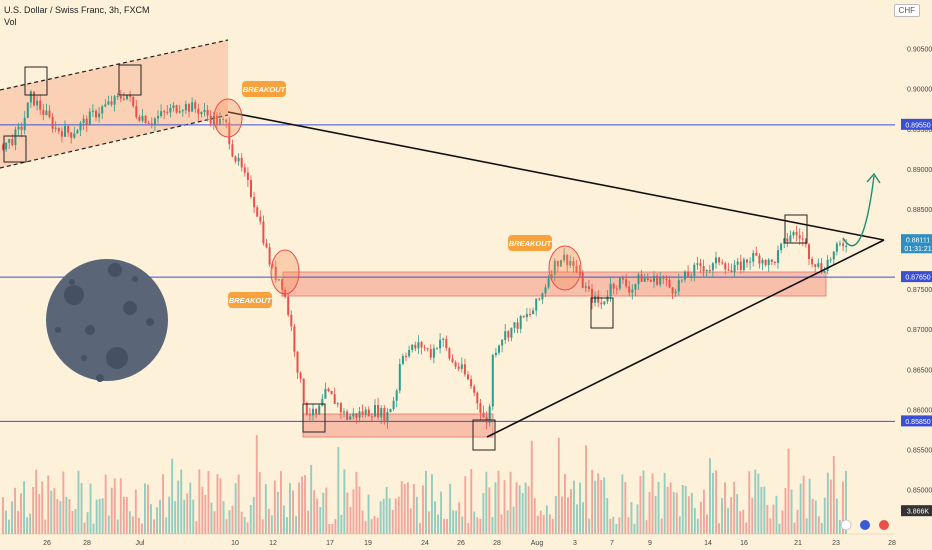  Describe the element at coordinates (918, 241) in the screenshot. I see `price-label: 0.88111` at that location.